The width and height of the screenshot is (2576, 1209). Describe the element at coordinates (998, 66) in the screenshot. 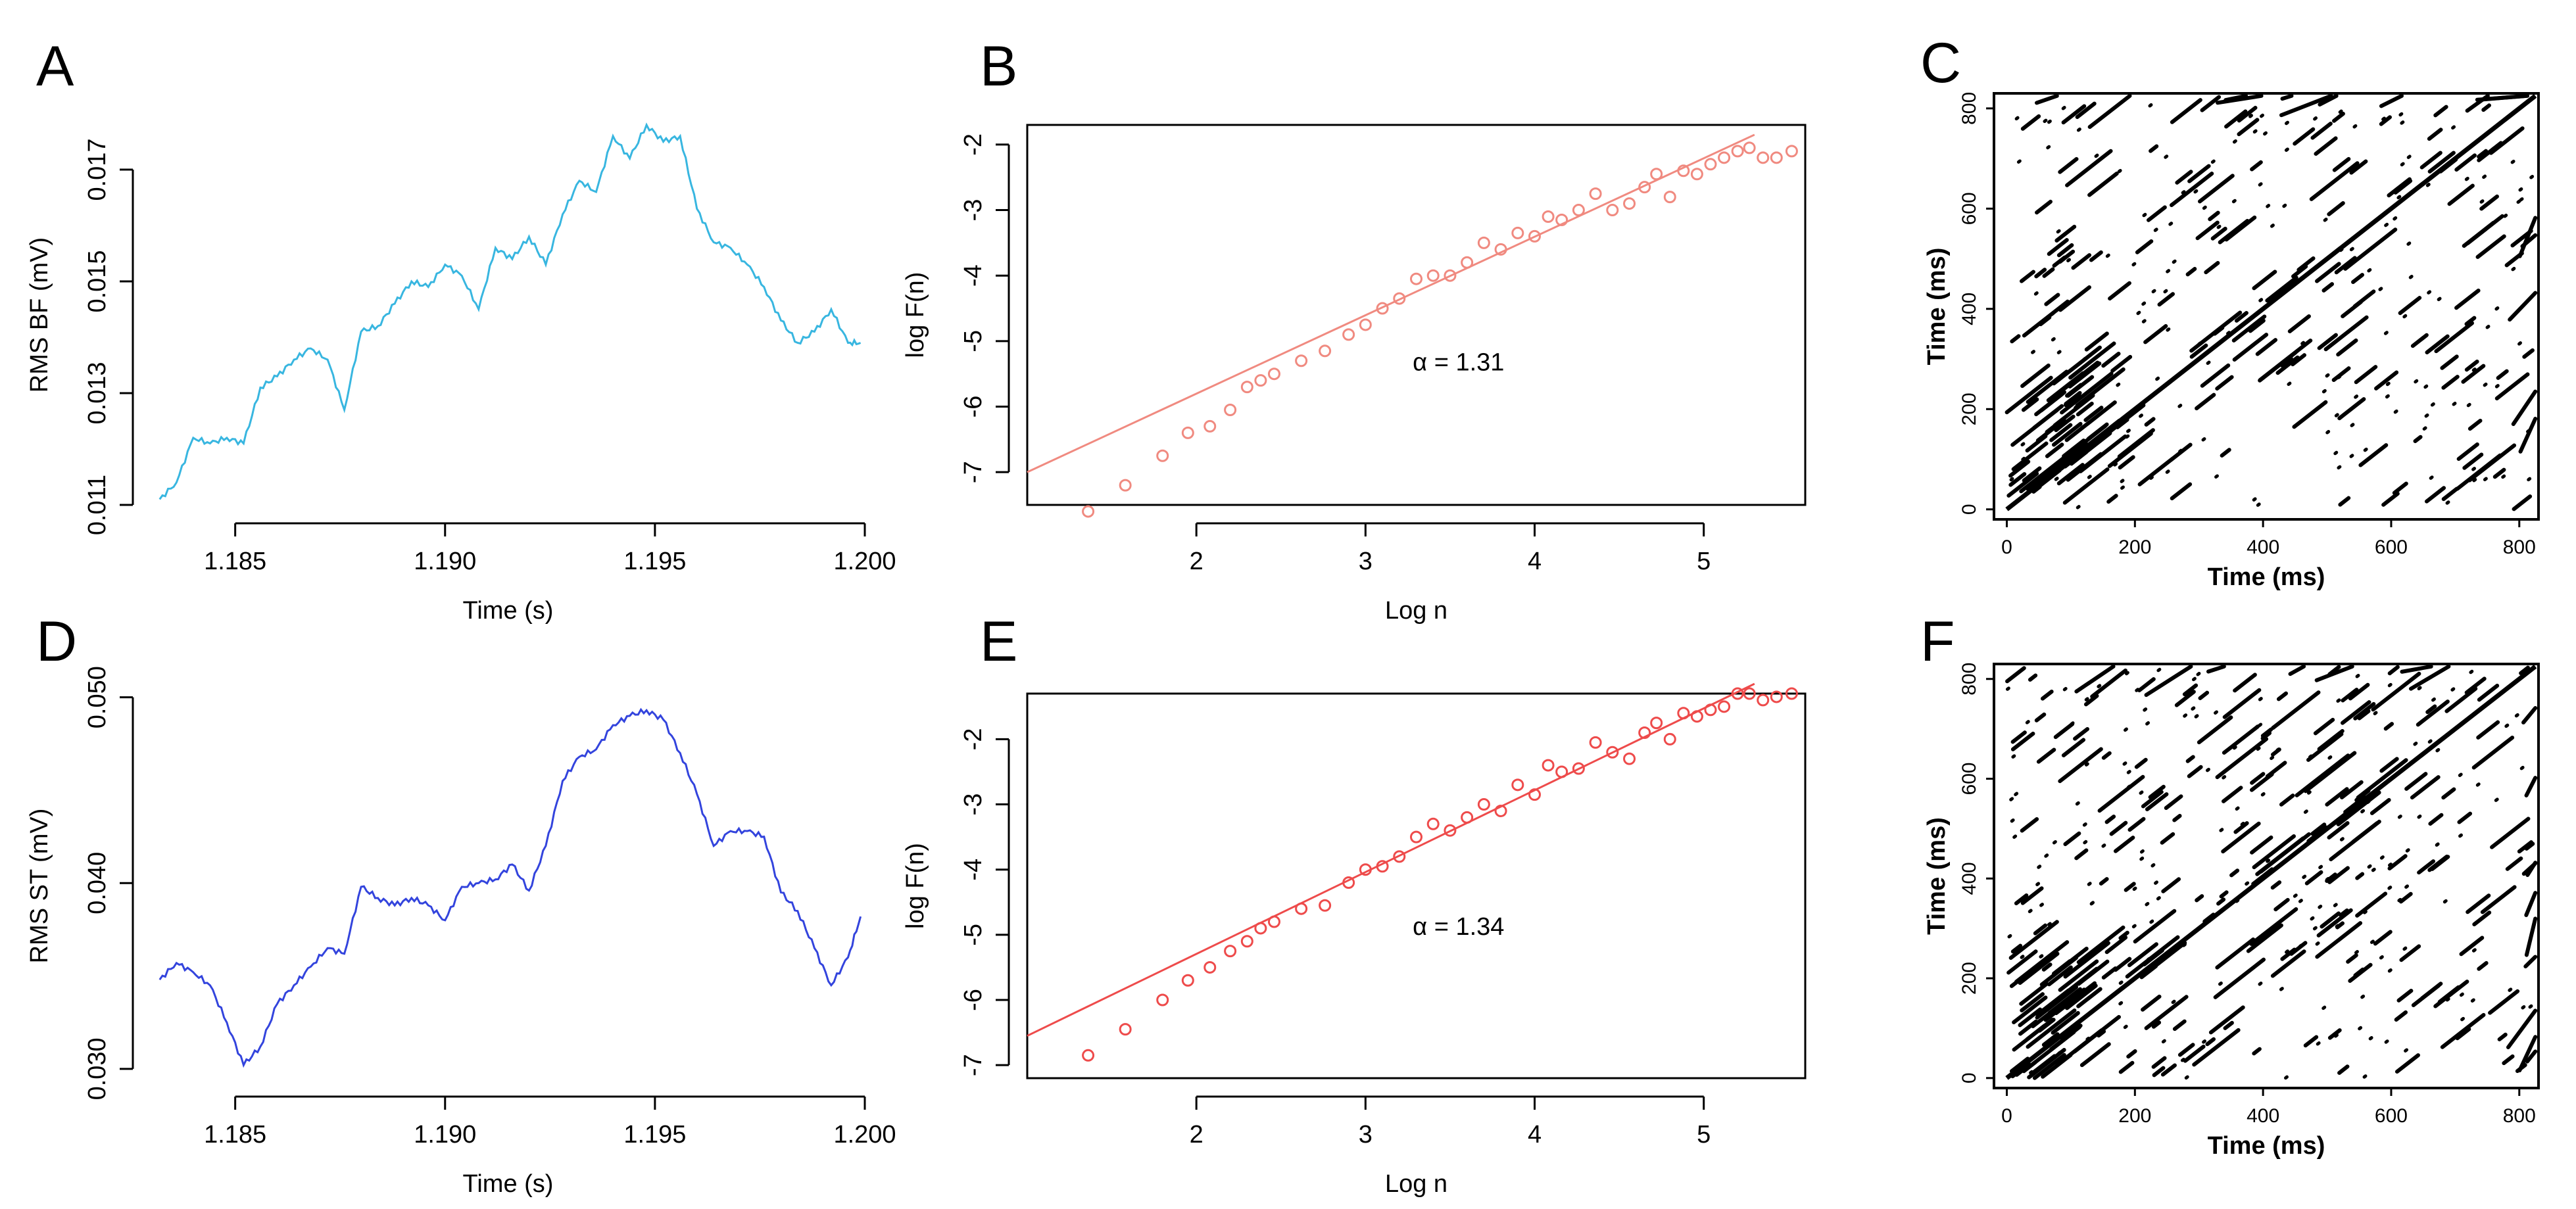

I see `panel-letter: B` at that location.